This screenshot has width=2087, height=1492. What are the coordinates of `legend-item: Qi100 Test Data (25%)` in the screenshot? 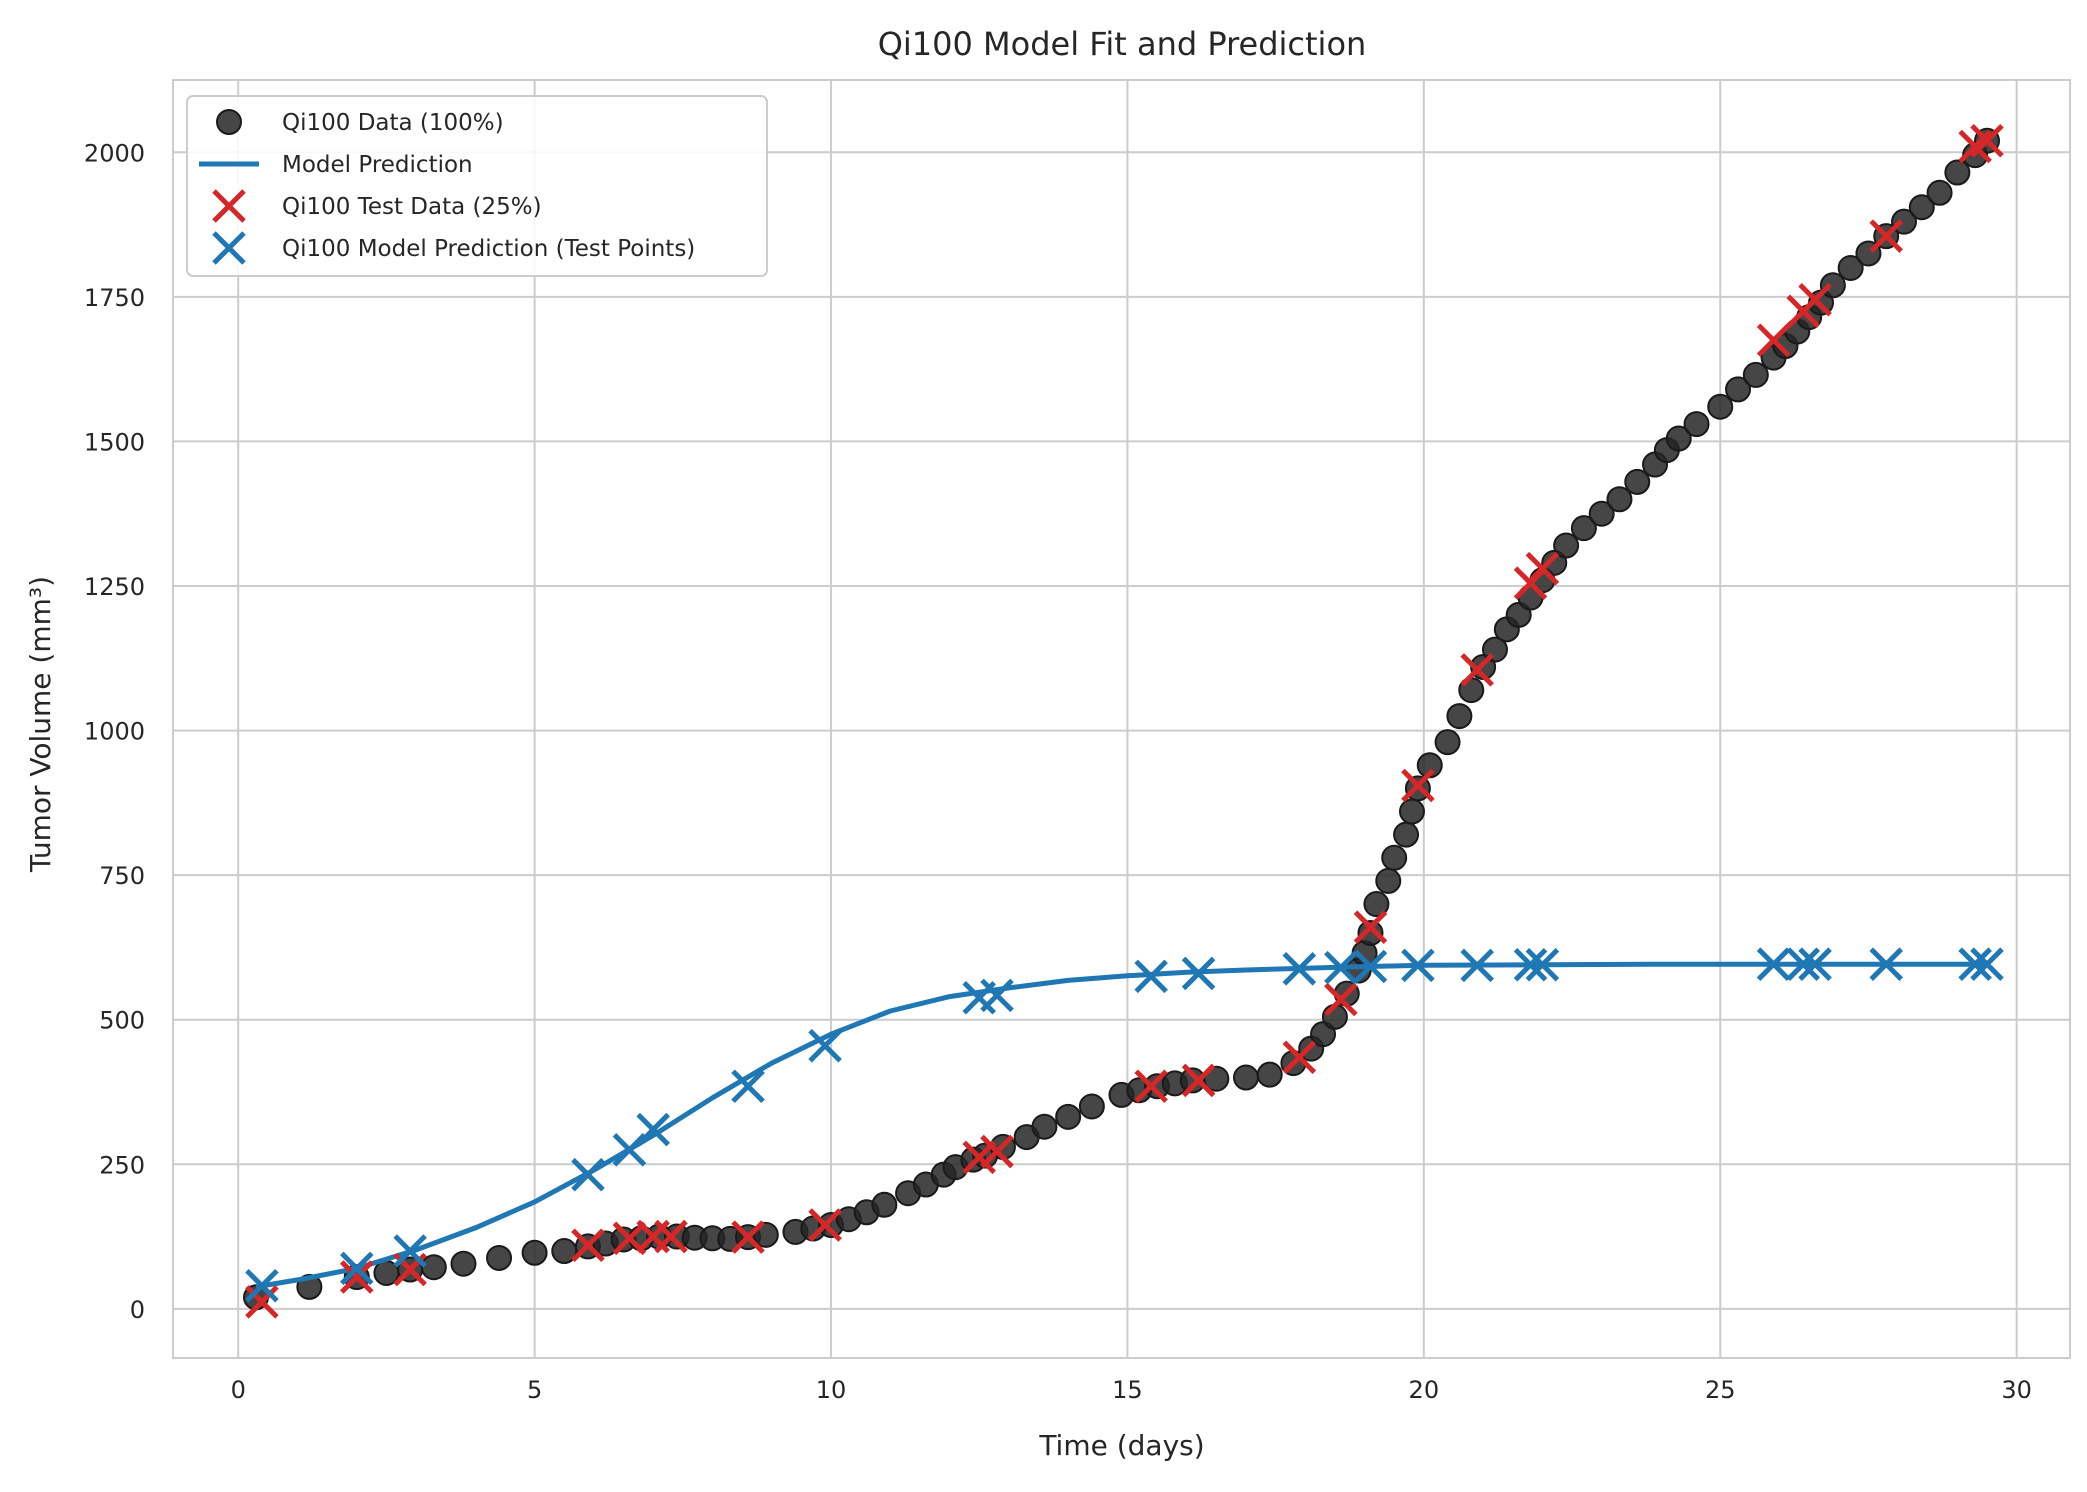 It's located at (377, 206).